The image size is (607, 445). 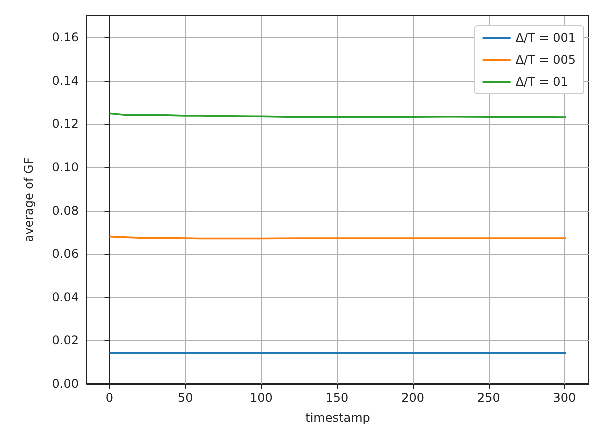 What do you see at coordinates (110, 398) in the screenshot?
I see `x-tick-label: 0` at bounding box center [110, 398].